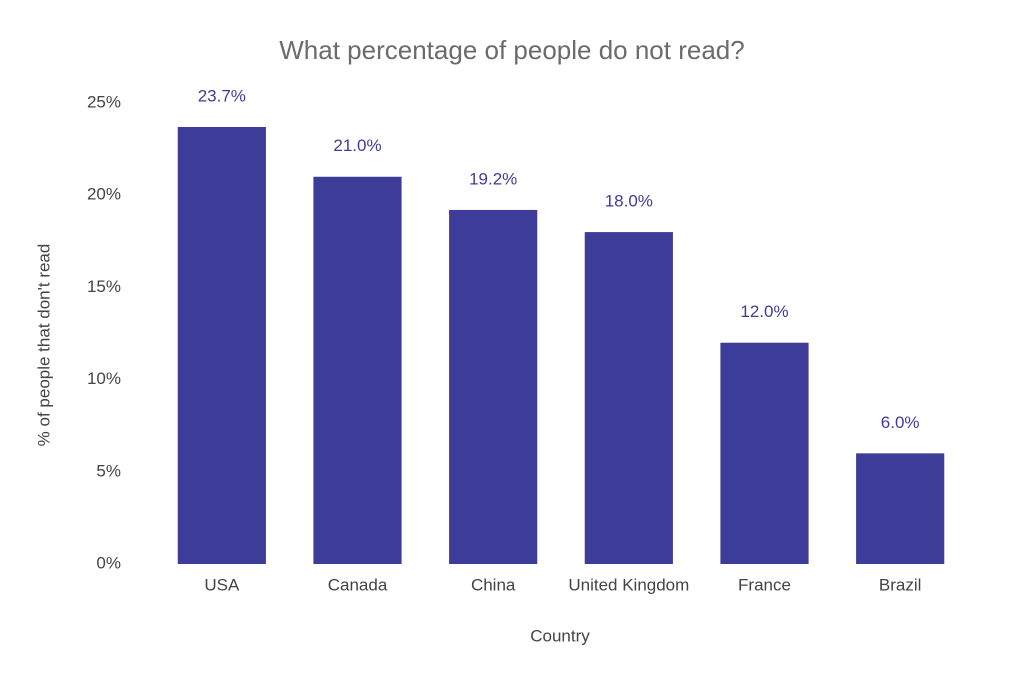 This screenshot has height=683, width=1024. What do you see at coordinates (357, 145) in the screenshot?
I see `value-label: 21.0%` at bounding box center [357, 145].